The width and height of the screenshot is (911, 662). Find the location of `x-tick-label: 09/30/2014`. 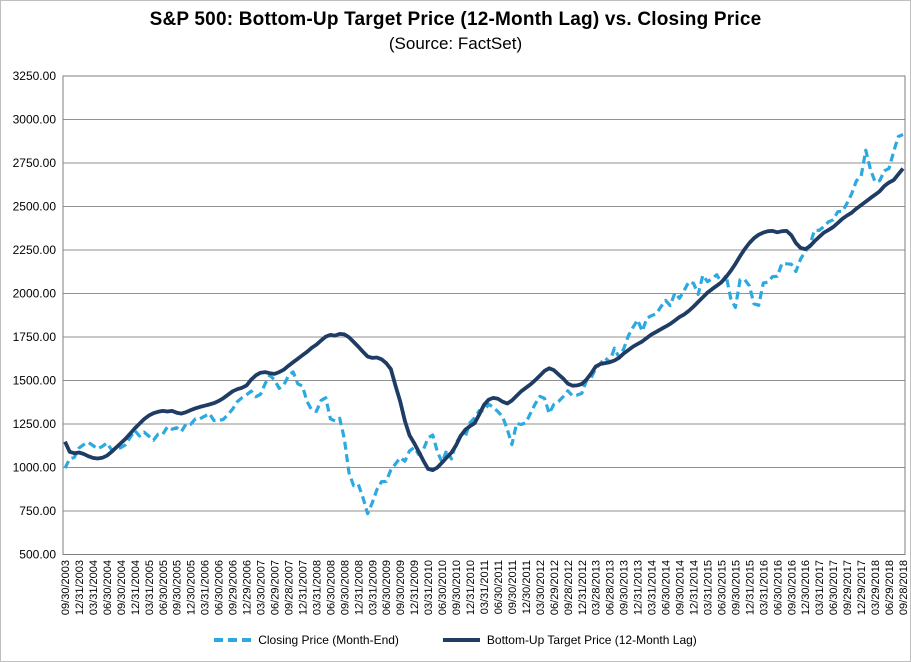

x-tick-label: 09/30/2014 is located at coordinates (681, 587).